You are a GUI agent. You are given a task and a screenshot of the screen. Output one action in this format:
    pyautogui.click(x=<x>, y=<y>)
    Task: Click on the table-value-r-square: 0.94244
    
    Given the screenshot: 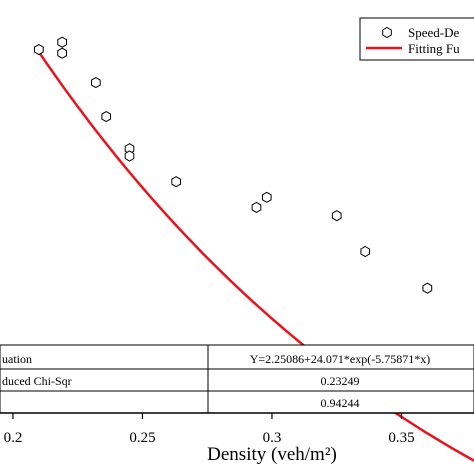 What is the action you would take?
    pyautogui.click(x=340, y=403)
    